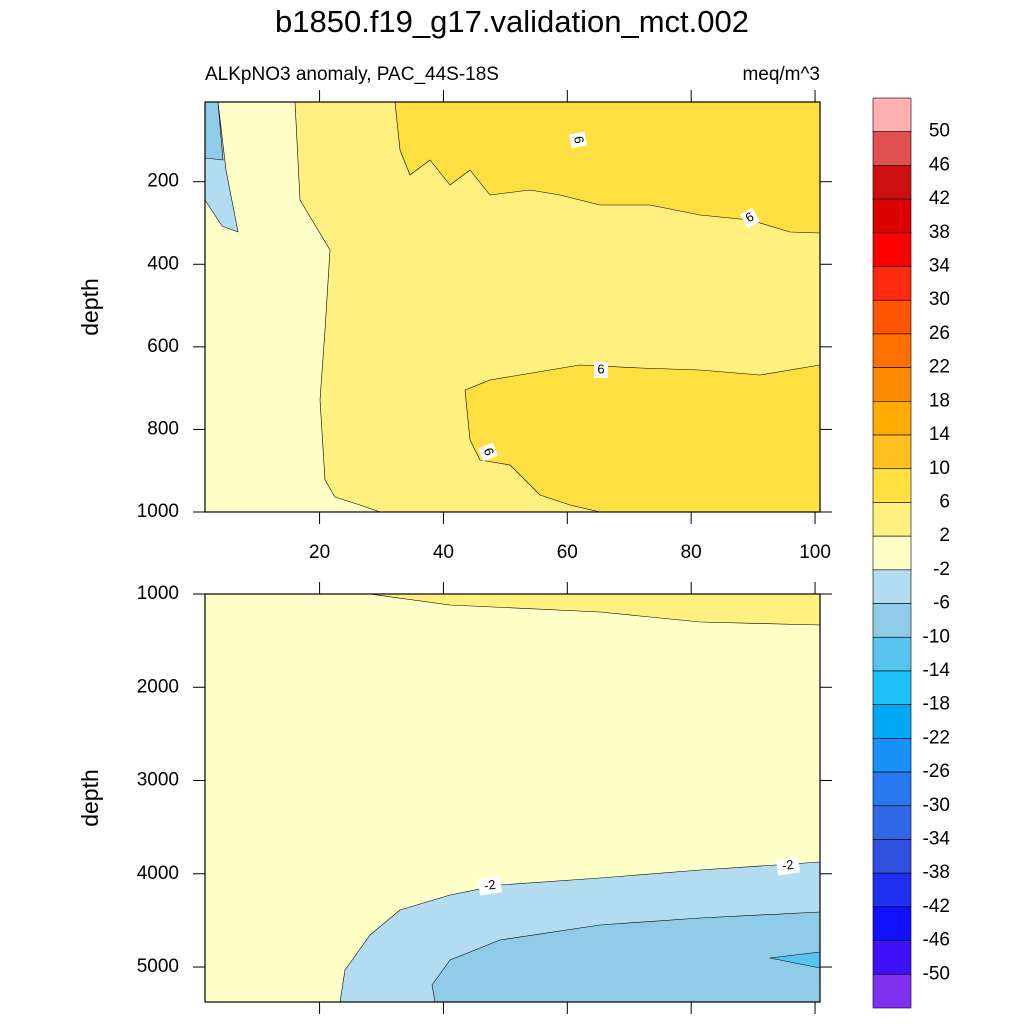 The height and width of the screenshot is (1024, 1024). What do you see at coordinates (940, 434) in the screenshot?
I see `colorbar-label: 14` at bounding box center [940, 434].